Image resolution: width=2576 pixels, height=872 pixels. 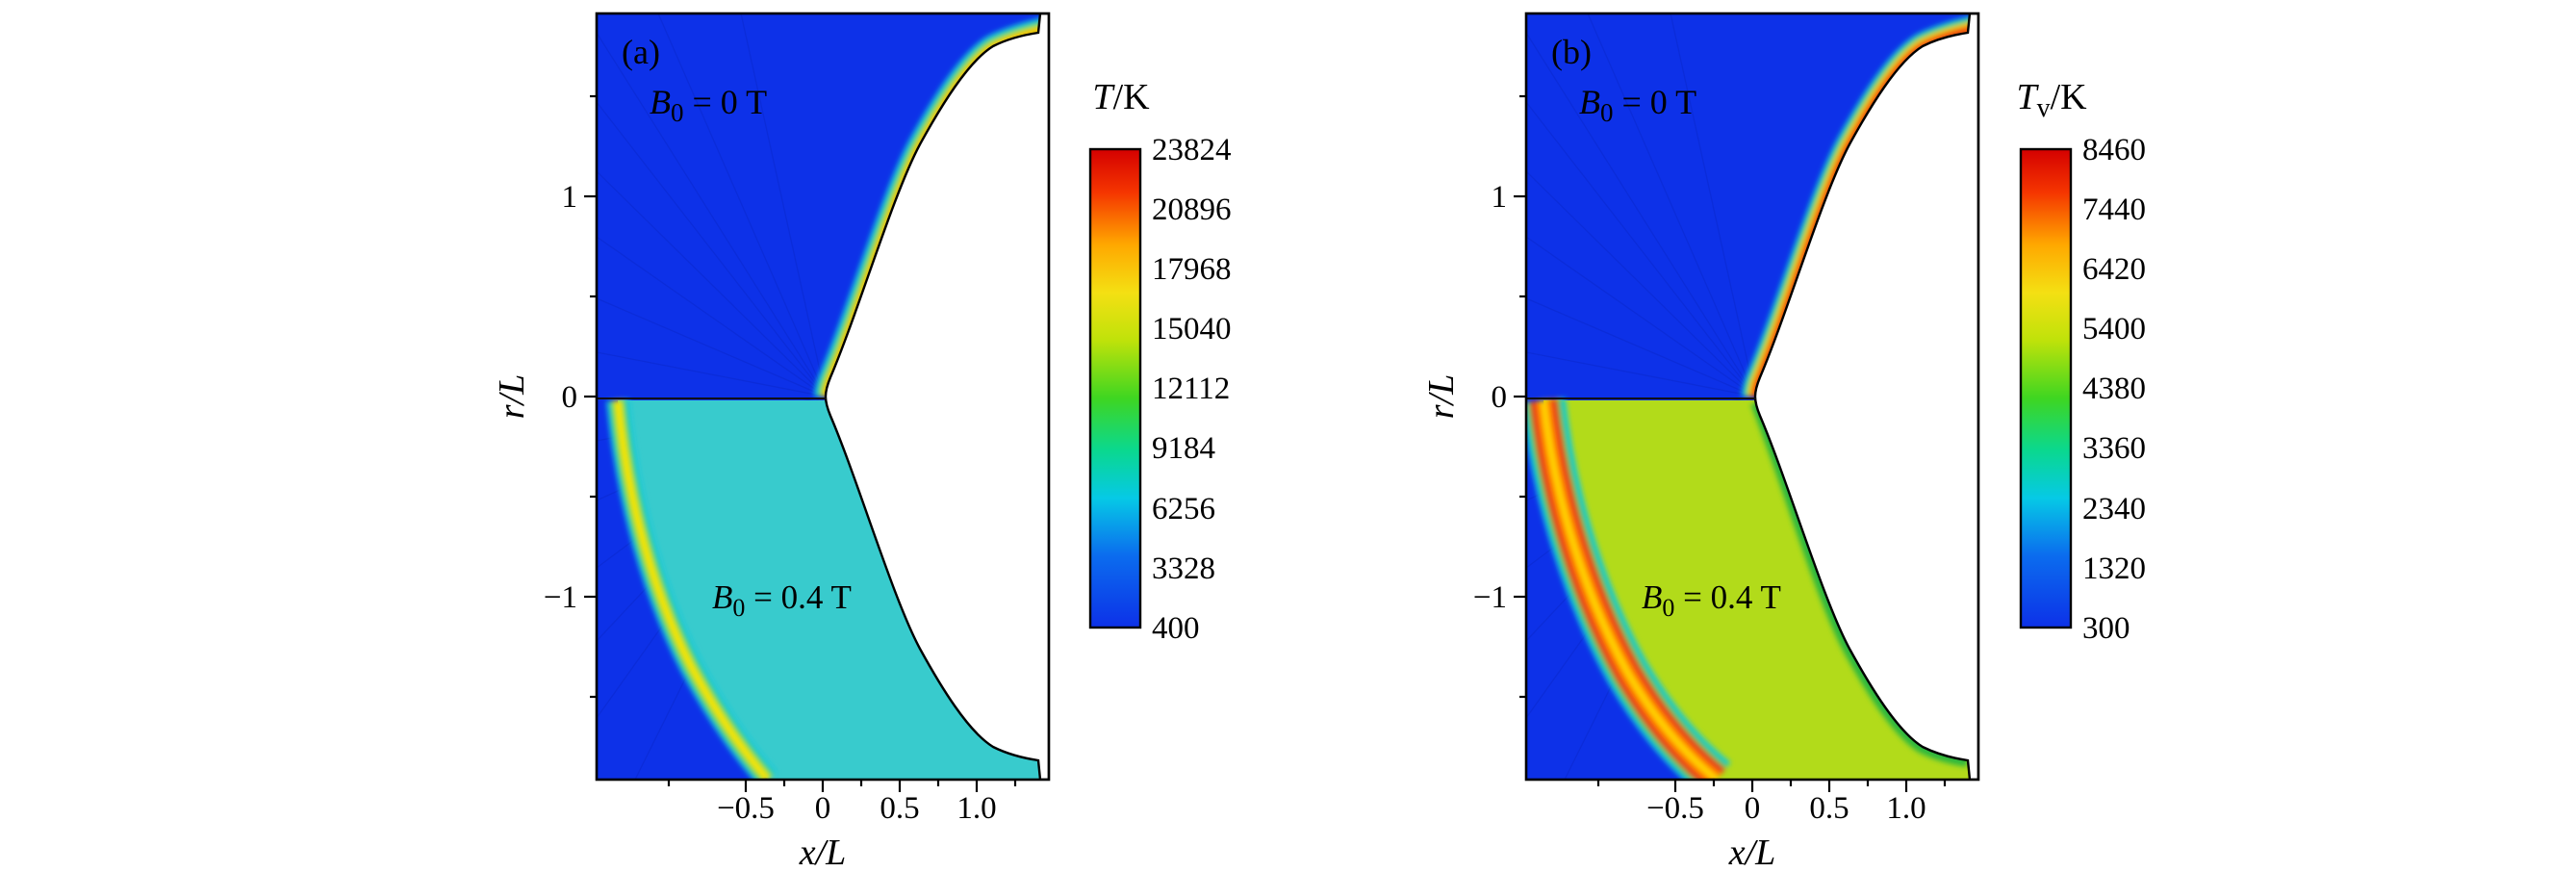 What do you see at coordinates (2051, 100) in the screenshot?
I see `colorbar-b-title: Tv/K` at bounding box center [2051, 100].